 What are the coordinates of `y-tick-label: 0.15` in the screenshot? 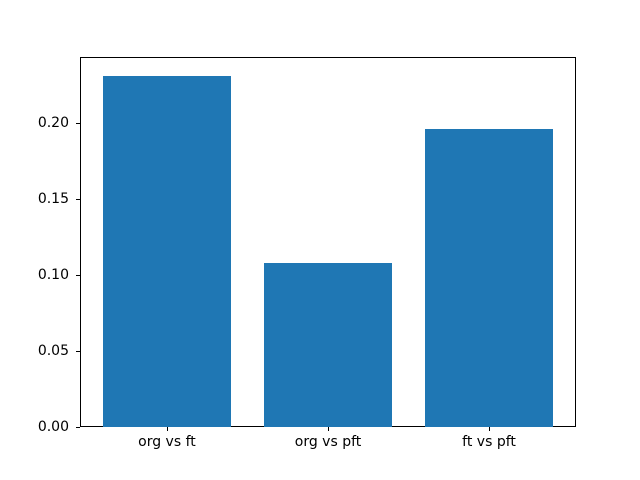 It's located at (53, 198).